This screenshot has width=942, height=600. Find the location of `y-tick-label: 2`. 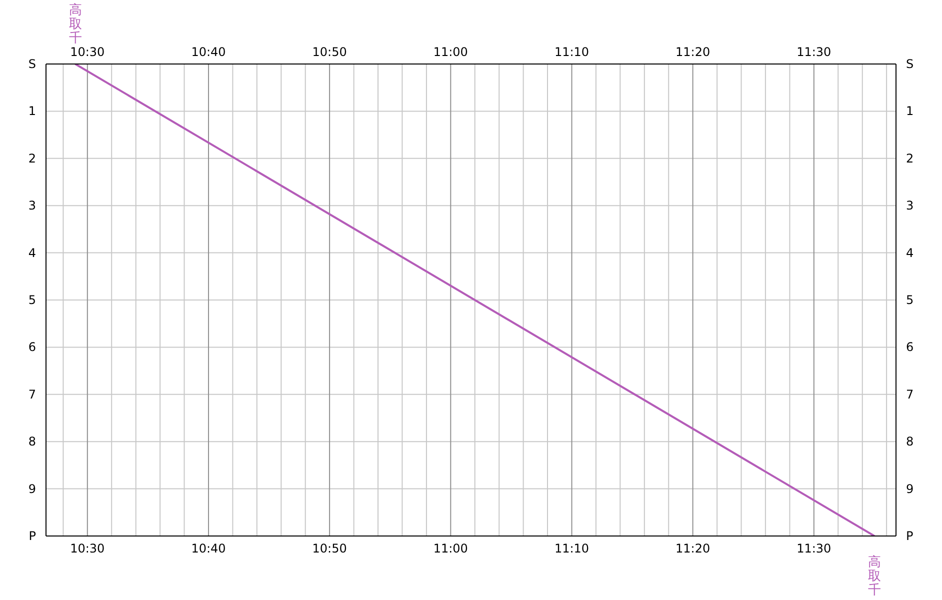

y-tick-label: 2 is located at coordinates (32, 158).